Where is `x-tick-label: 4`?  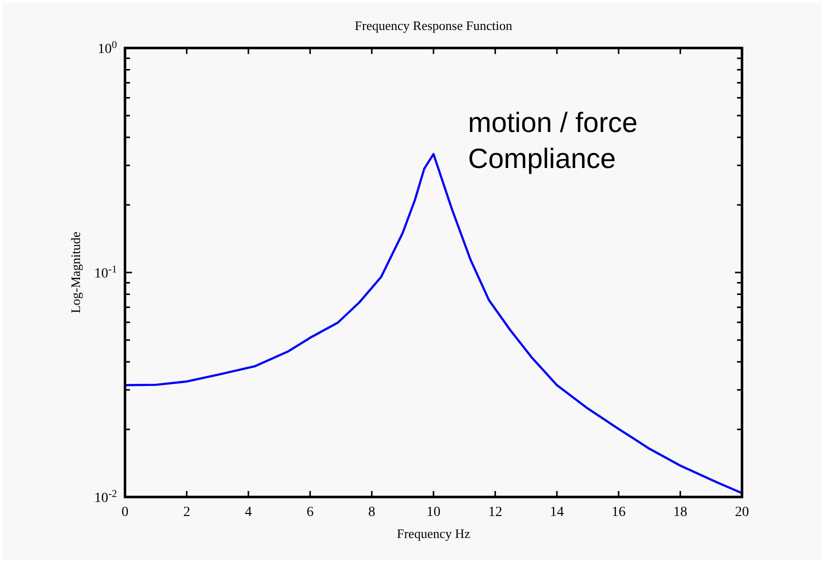
x-tick-label: 4 is located at coordinates (248, 512).